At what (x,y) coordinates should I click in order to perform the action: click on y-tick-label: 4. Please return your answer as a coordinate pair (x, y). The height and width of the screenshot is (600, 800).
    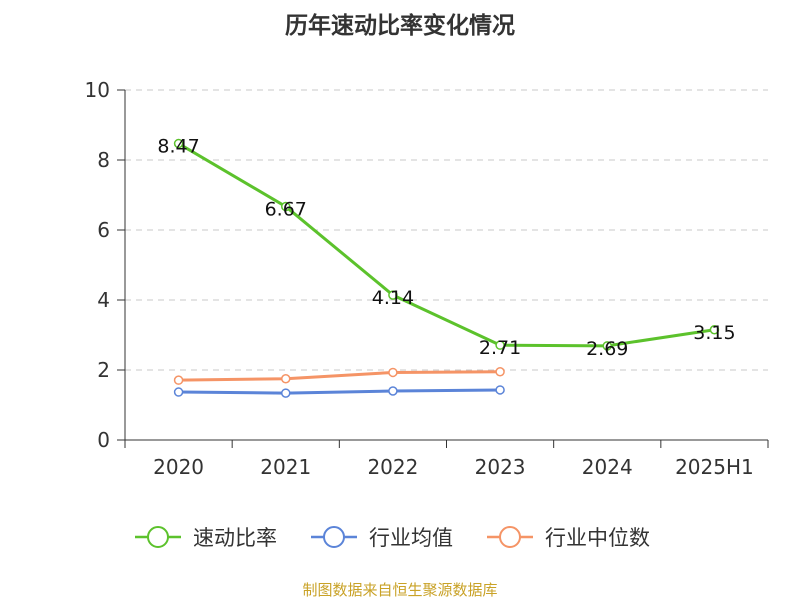
    Looking at the image, I should click on (103, 300).